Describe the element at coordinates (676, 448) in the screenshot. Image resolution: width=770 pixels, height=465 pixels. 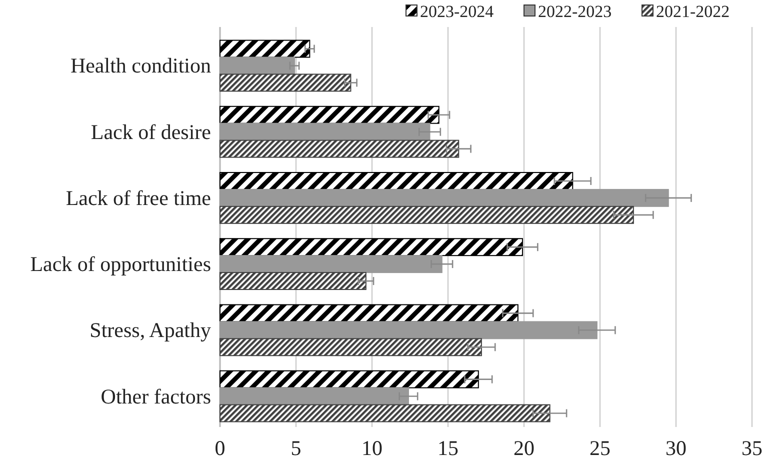
I see `x-tick-label: 30` at that location.